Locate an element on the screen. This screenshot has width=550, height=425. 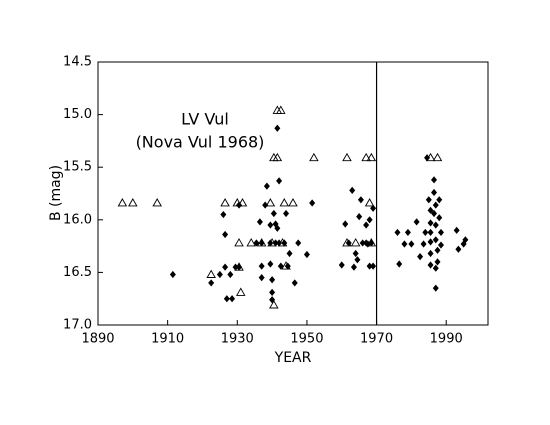
y-tick-label: 16.5 is located at coordinates (77, 272).